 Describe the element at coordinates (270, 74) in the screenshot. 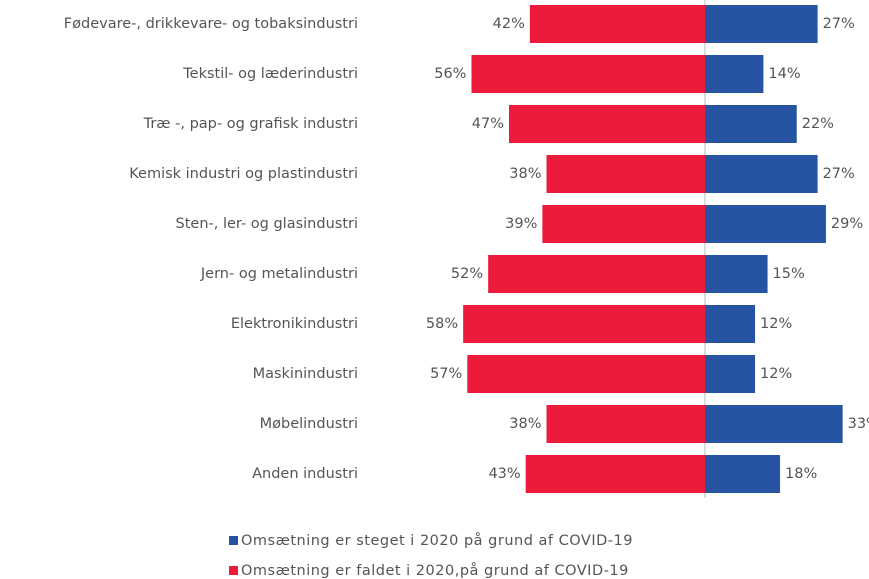

I see `category-label: Tekstil- og læderindustri` at that location.